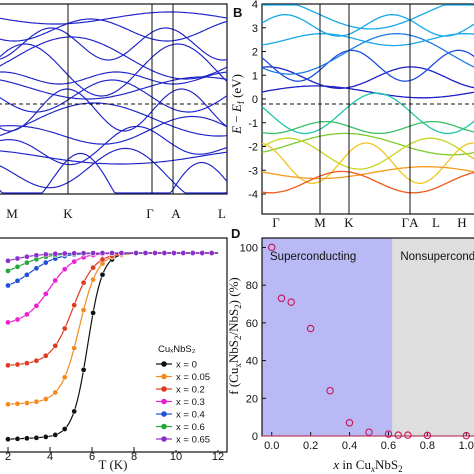 Image resolution: width=474 pixels, height=474 pixels. Describe the element at coordinates (255, 76) in the screenshot. I see `panel-b-y-tick-label: 1` at that location.